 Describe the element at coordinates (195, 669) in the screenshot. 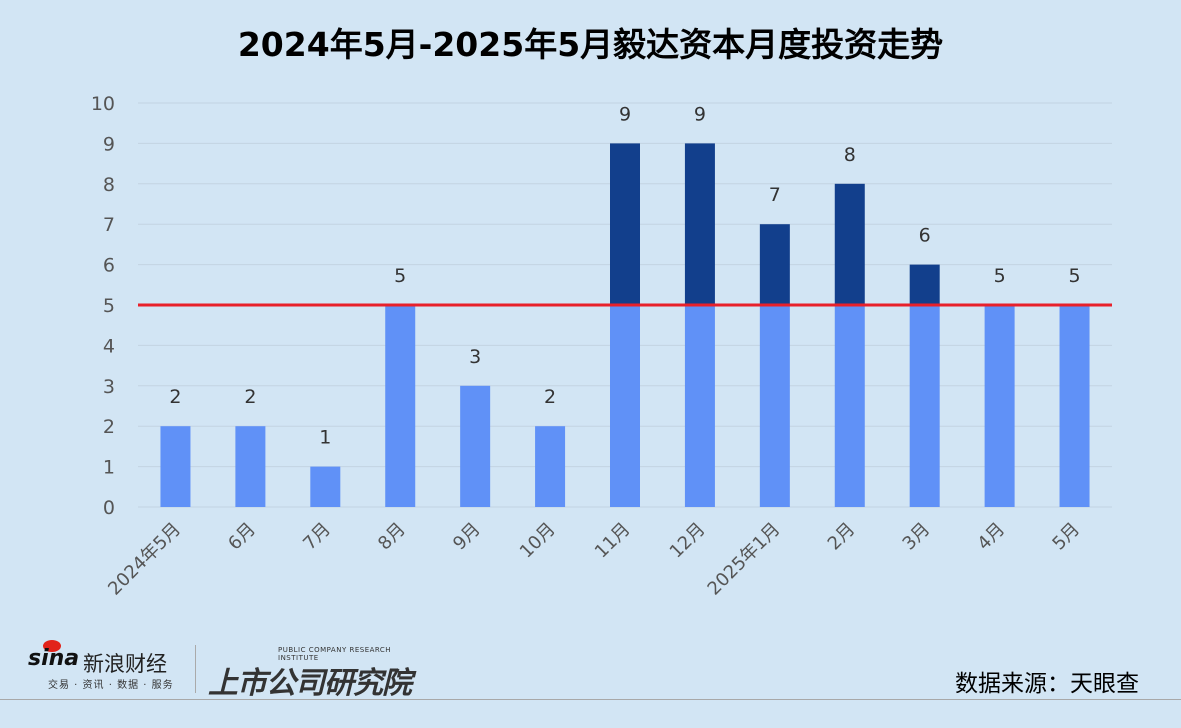

I see `logo-divider` at that location.